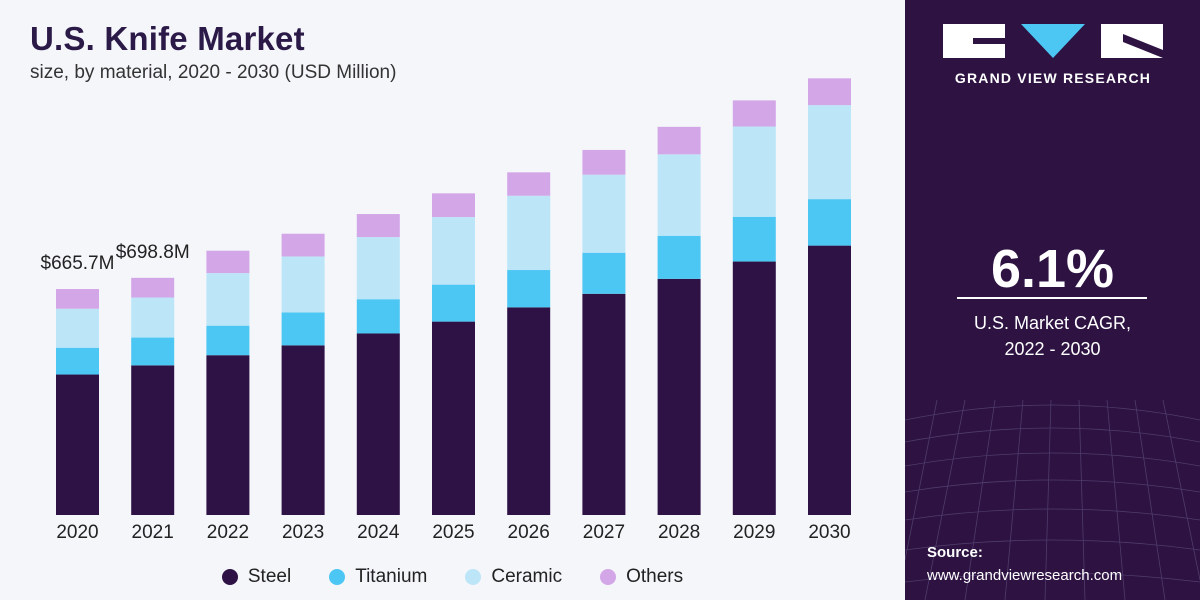 The image size is (1200, 600). I want to click on bar-group-2025, so click(453, 354).